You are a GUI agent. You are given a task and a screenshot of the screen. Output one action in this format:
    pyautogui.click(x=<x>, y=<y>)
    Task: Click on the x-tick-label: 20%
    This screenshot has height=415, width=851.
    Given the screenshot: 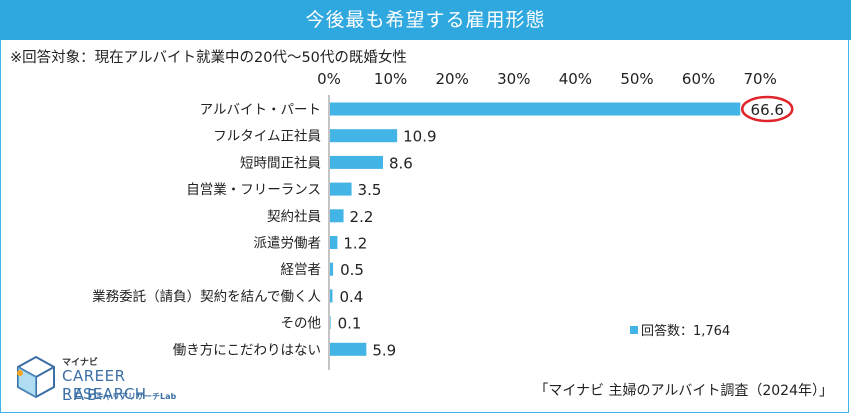 What is the action you would take?
    pyautogui.click(x=452, y=79)
    